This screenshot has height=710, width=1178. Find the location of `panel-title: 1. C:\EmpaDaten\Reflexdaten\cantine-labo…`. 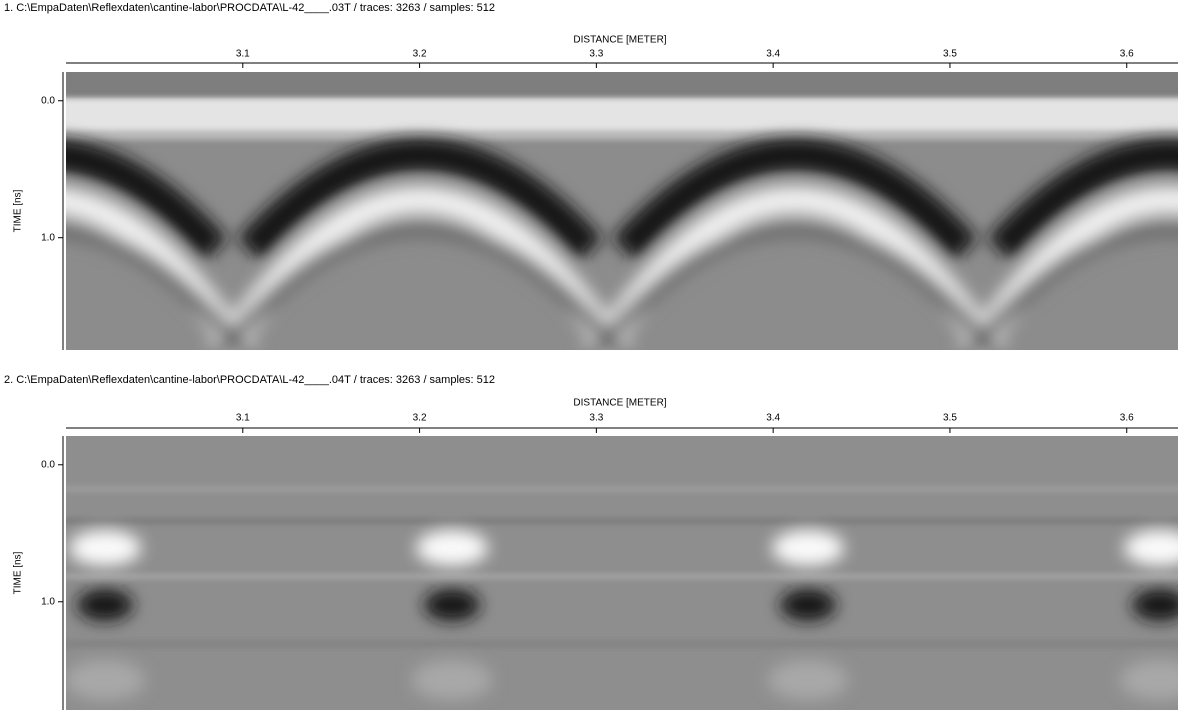

panel-title: 1. C:\EmpaDaten\Reflexdaten\cantine-labo… is located at coordinates (249, 8).